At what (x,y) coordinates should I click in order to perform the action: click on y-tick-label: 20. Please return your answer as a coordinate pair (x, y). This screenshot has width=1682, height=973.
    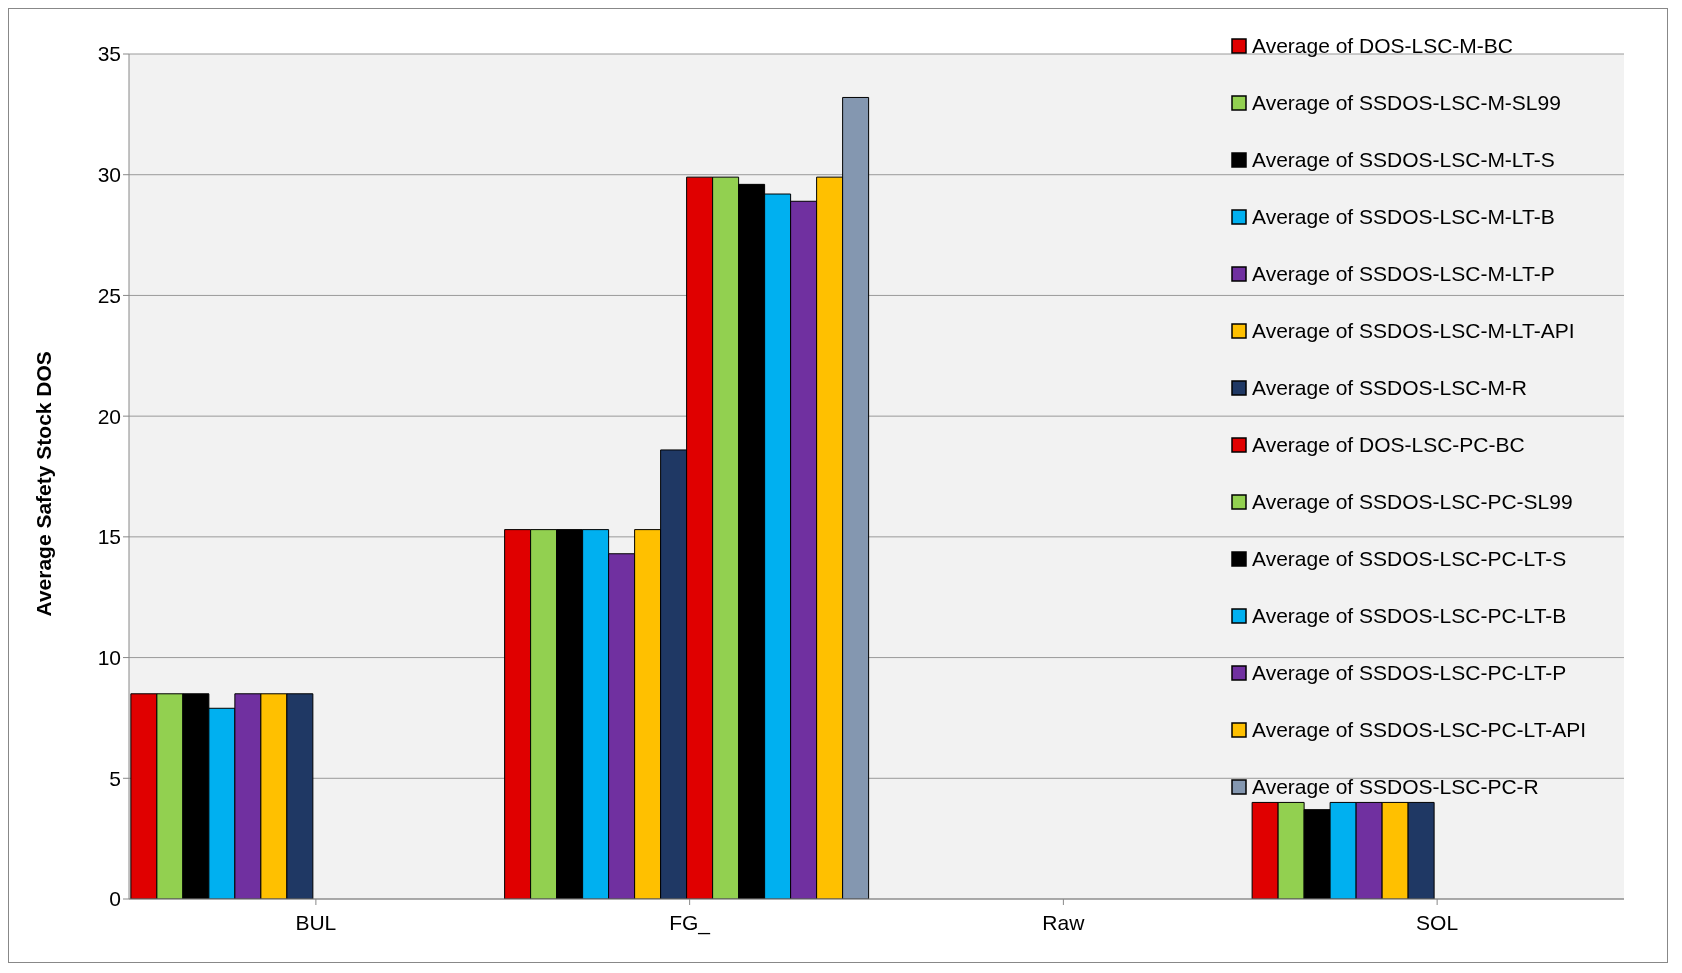
    Looking at the image, I should click on (109, 416).